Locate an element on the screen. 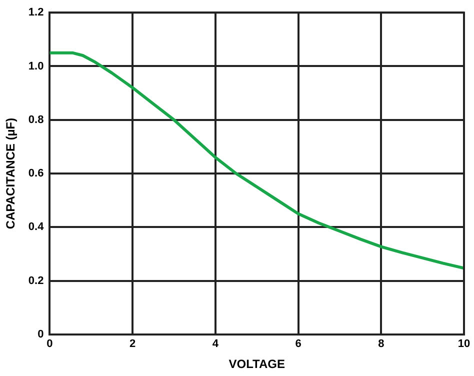 This screenshot has height=376, width=474. x-tick-label: 10 is located at coordinates (464, 344).